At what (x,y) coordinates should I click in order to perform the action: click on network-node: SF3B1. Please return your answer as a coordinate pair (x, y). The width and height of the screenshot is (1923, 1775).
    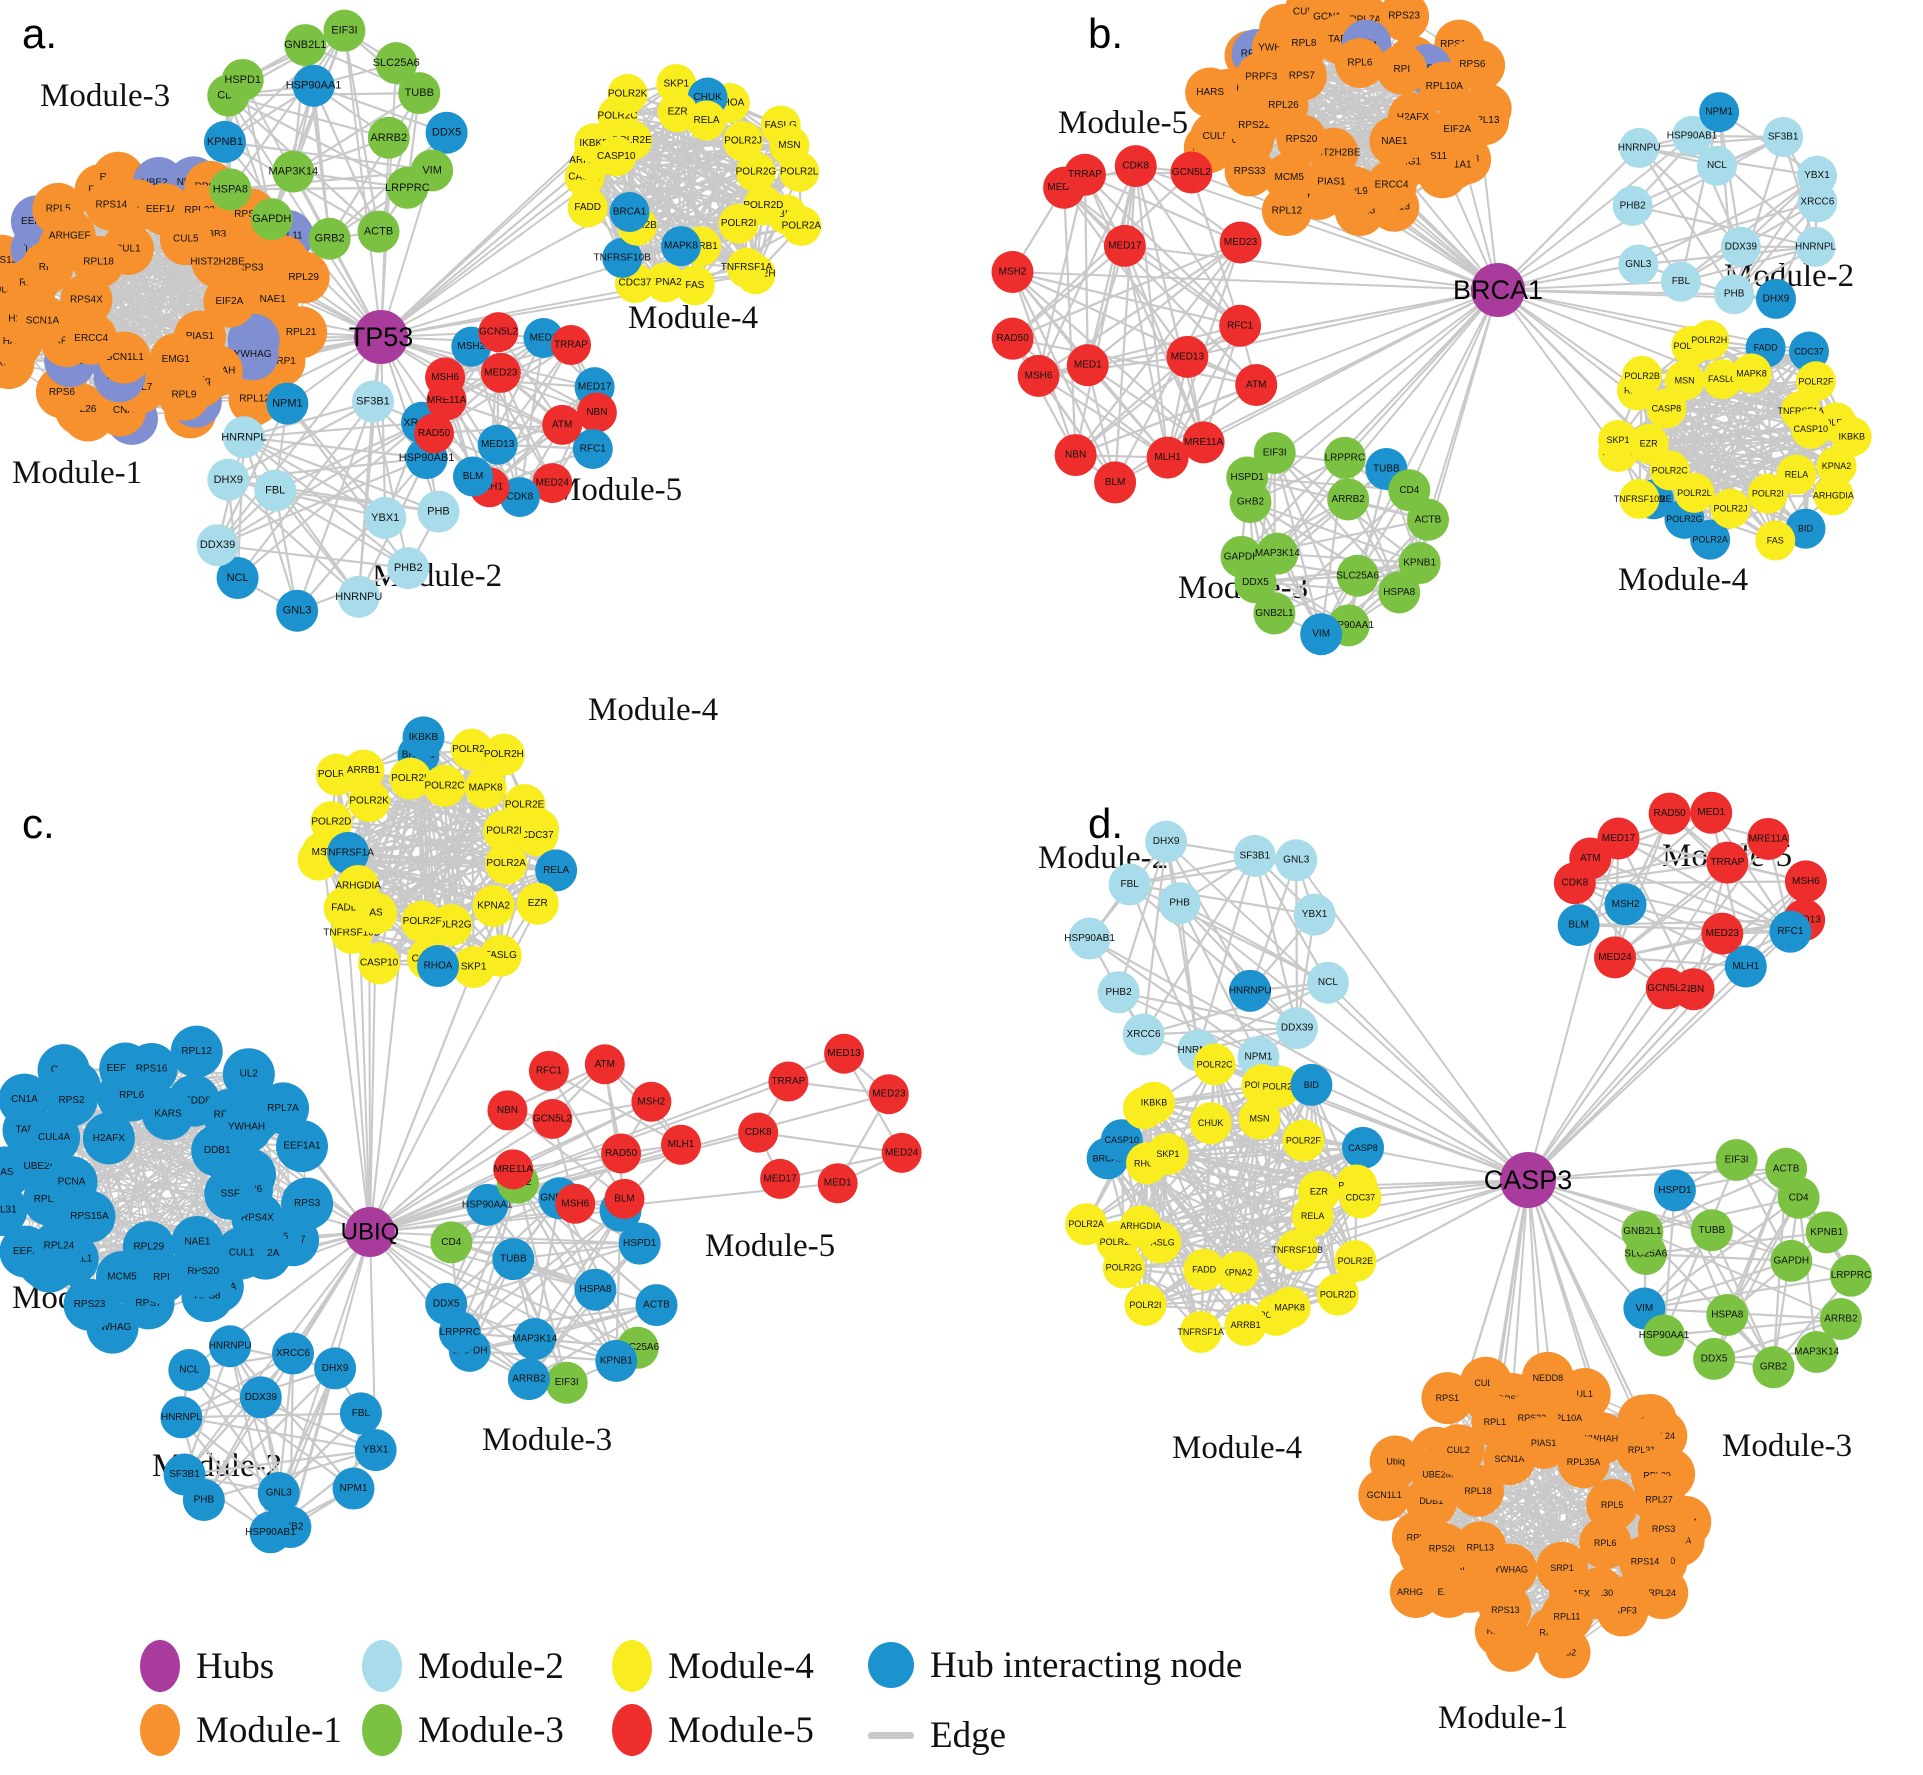
    Looking at the image, I should click on (1254, 855).